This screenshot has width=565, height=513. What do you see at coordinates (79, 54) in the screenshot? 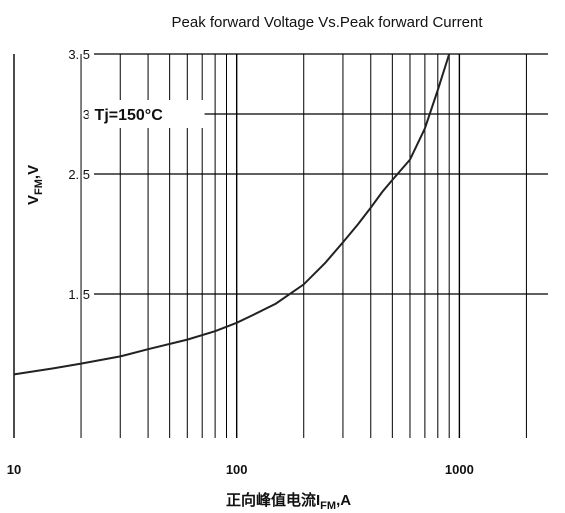
I see `y-tick-label: 3. 5` at bounding box center [79, 54].